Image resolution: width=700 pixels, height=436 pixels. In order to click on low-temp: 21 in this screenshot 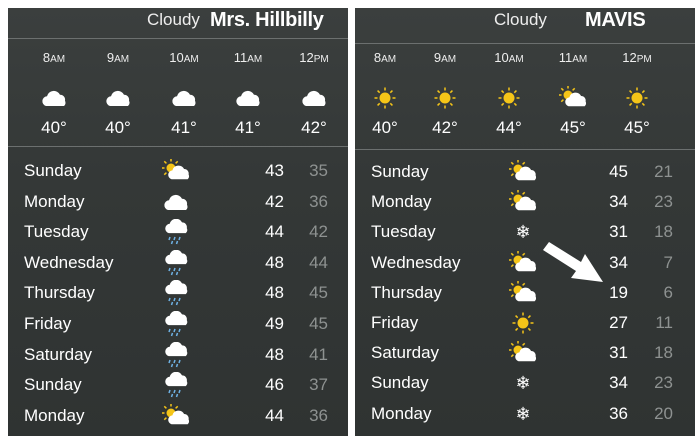, I will do `click(663, 171)`.